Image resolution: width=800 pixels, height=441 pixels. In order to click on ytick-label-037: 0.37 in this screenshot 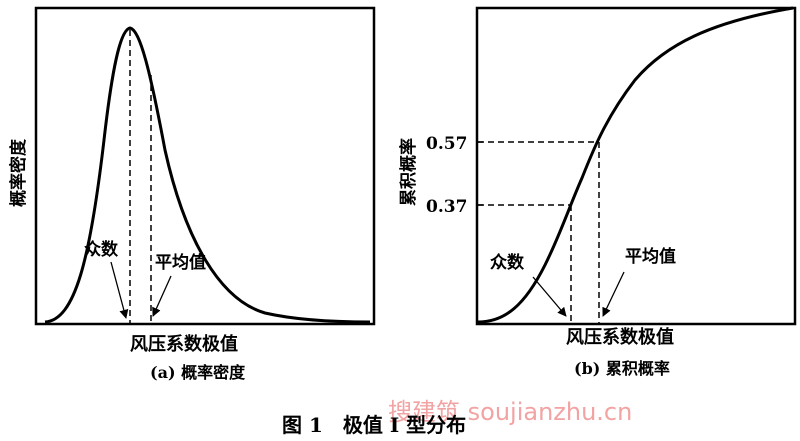, I will do `click(446, 207)`.